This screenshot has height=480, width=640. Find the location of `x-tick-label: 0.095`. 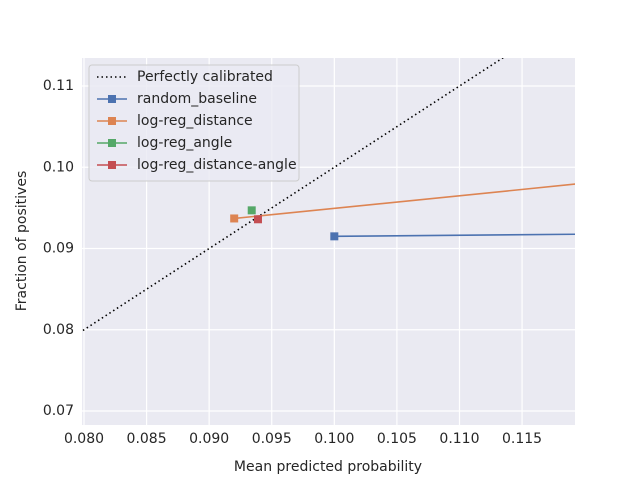

x-tick-label: 0.095 is located at coordinates (272, 439).